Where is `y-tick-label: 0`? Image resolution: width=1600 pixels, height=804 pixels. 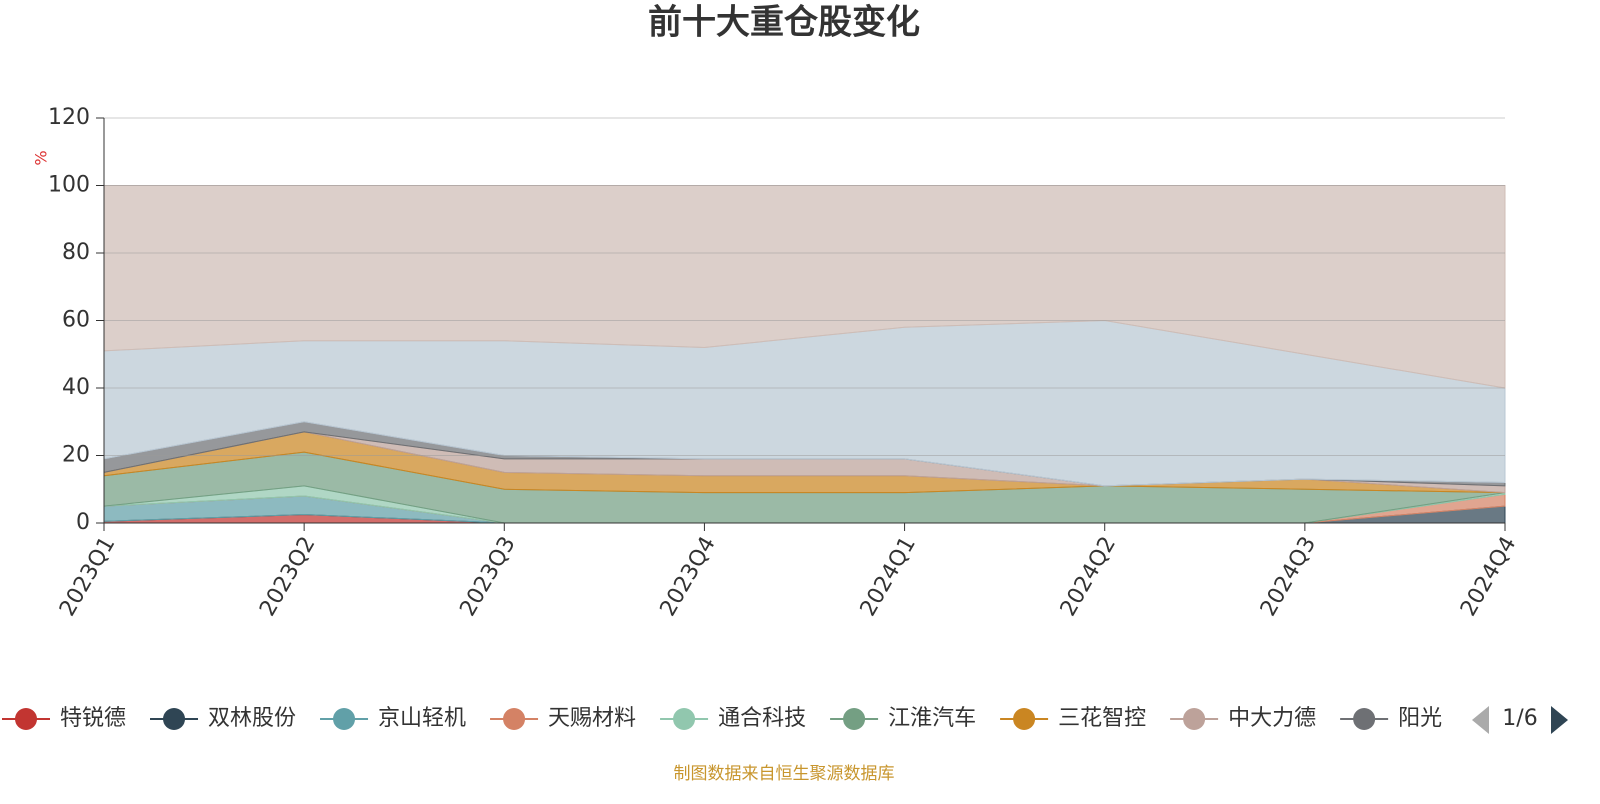 y-tick-label: 0 is located at coordinates (83, 522).